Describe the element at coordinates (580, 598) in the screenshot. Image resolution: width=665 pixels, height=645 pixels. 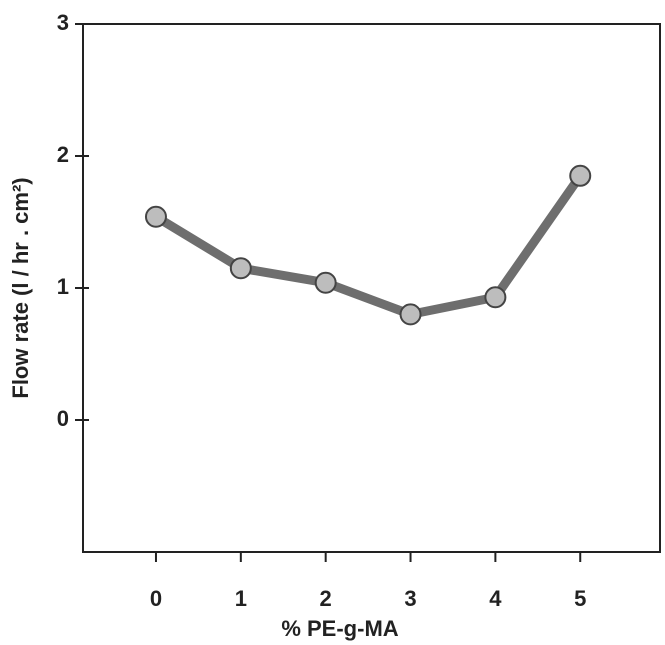
I see `x-tick-label: 5` at that location.